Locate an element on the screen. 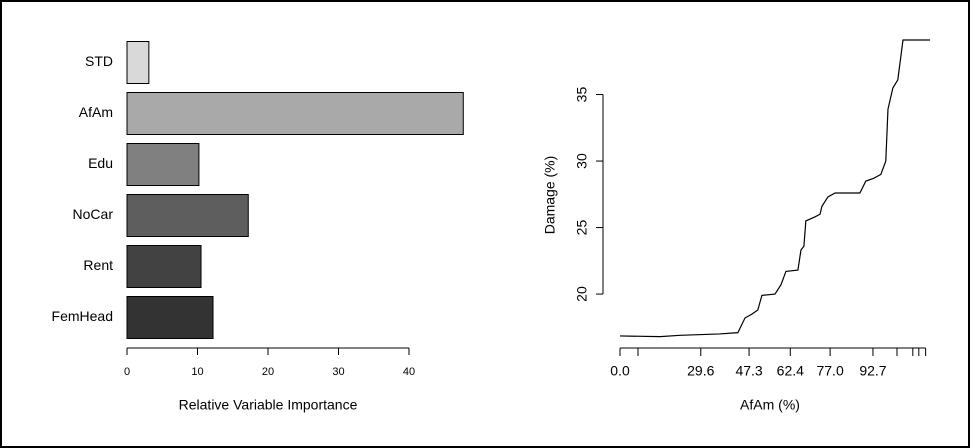  x-tick-label: 0.0 is located at coordinates (620, 371).